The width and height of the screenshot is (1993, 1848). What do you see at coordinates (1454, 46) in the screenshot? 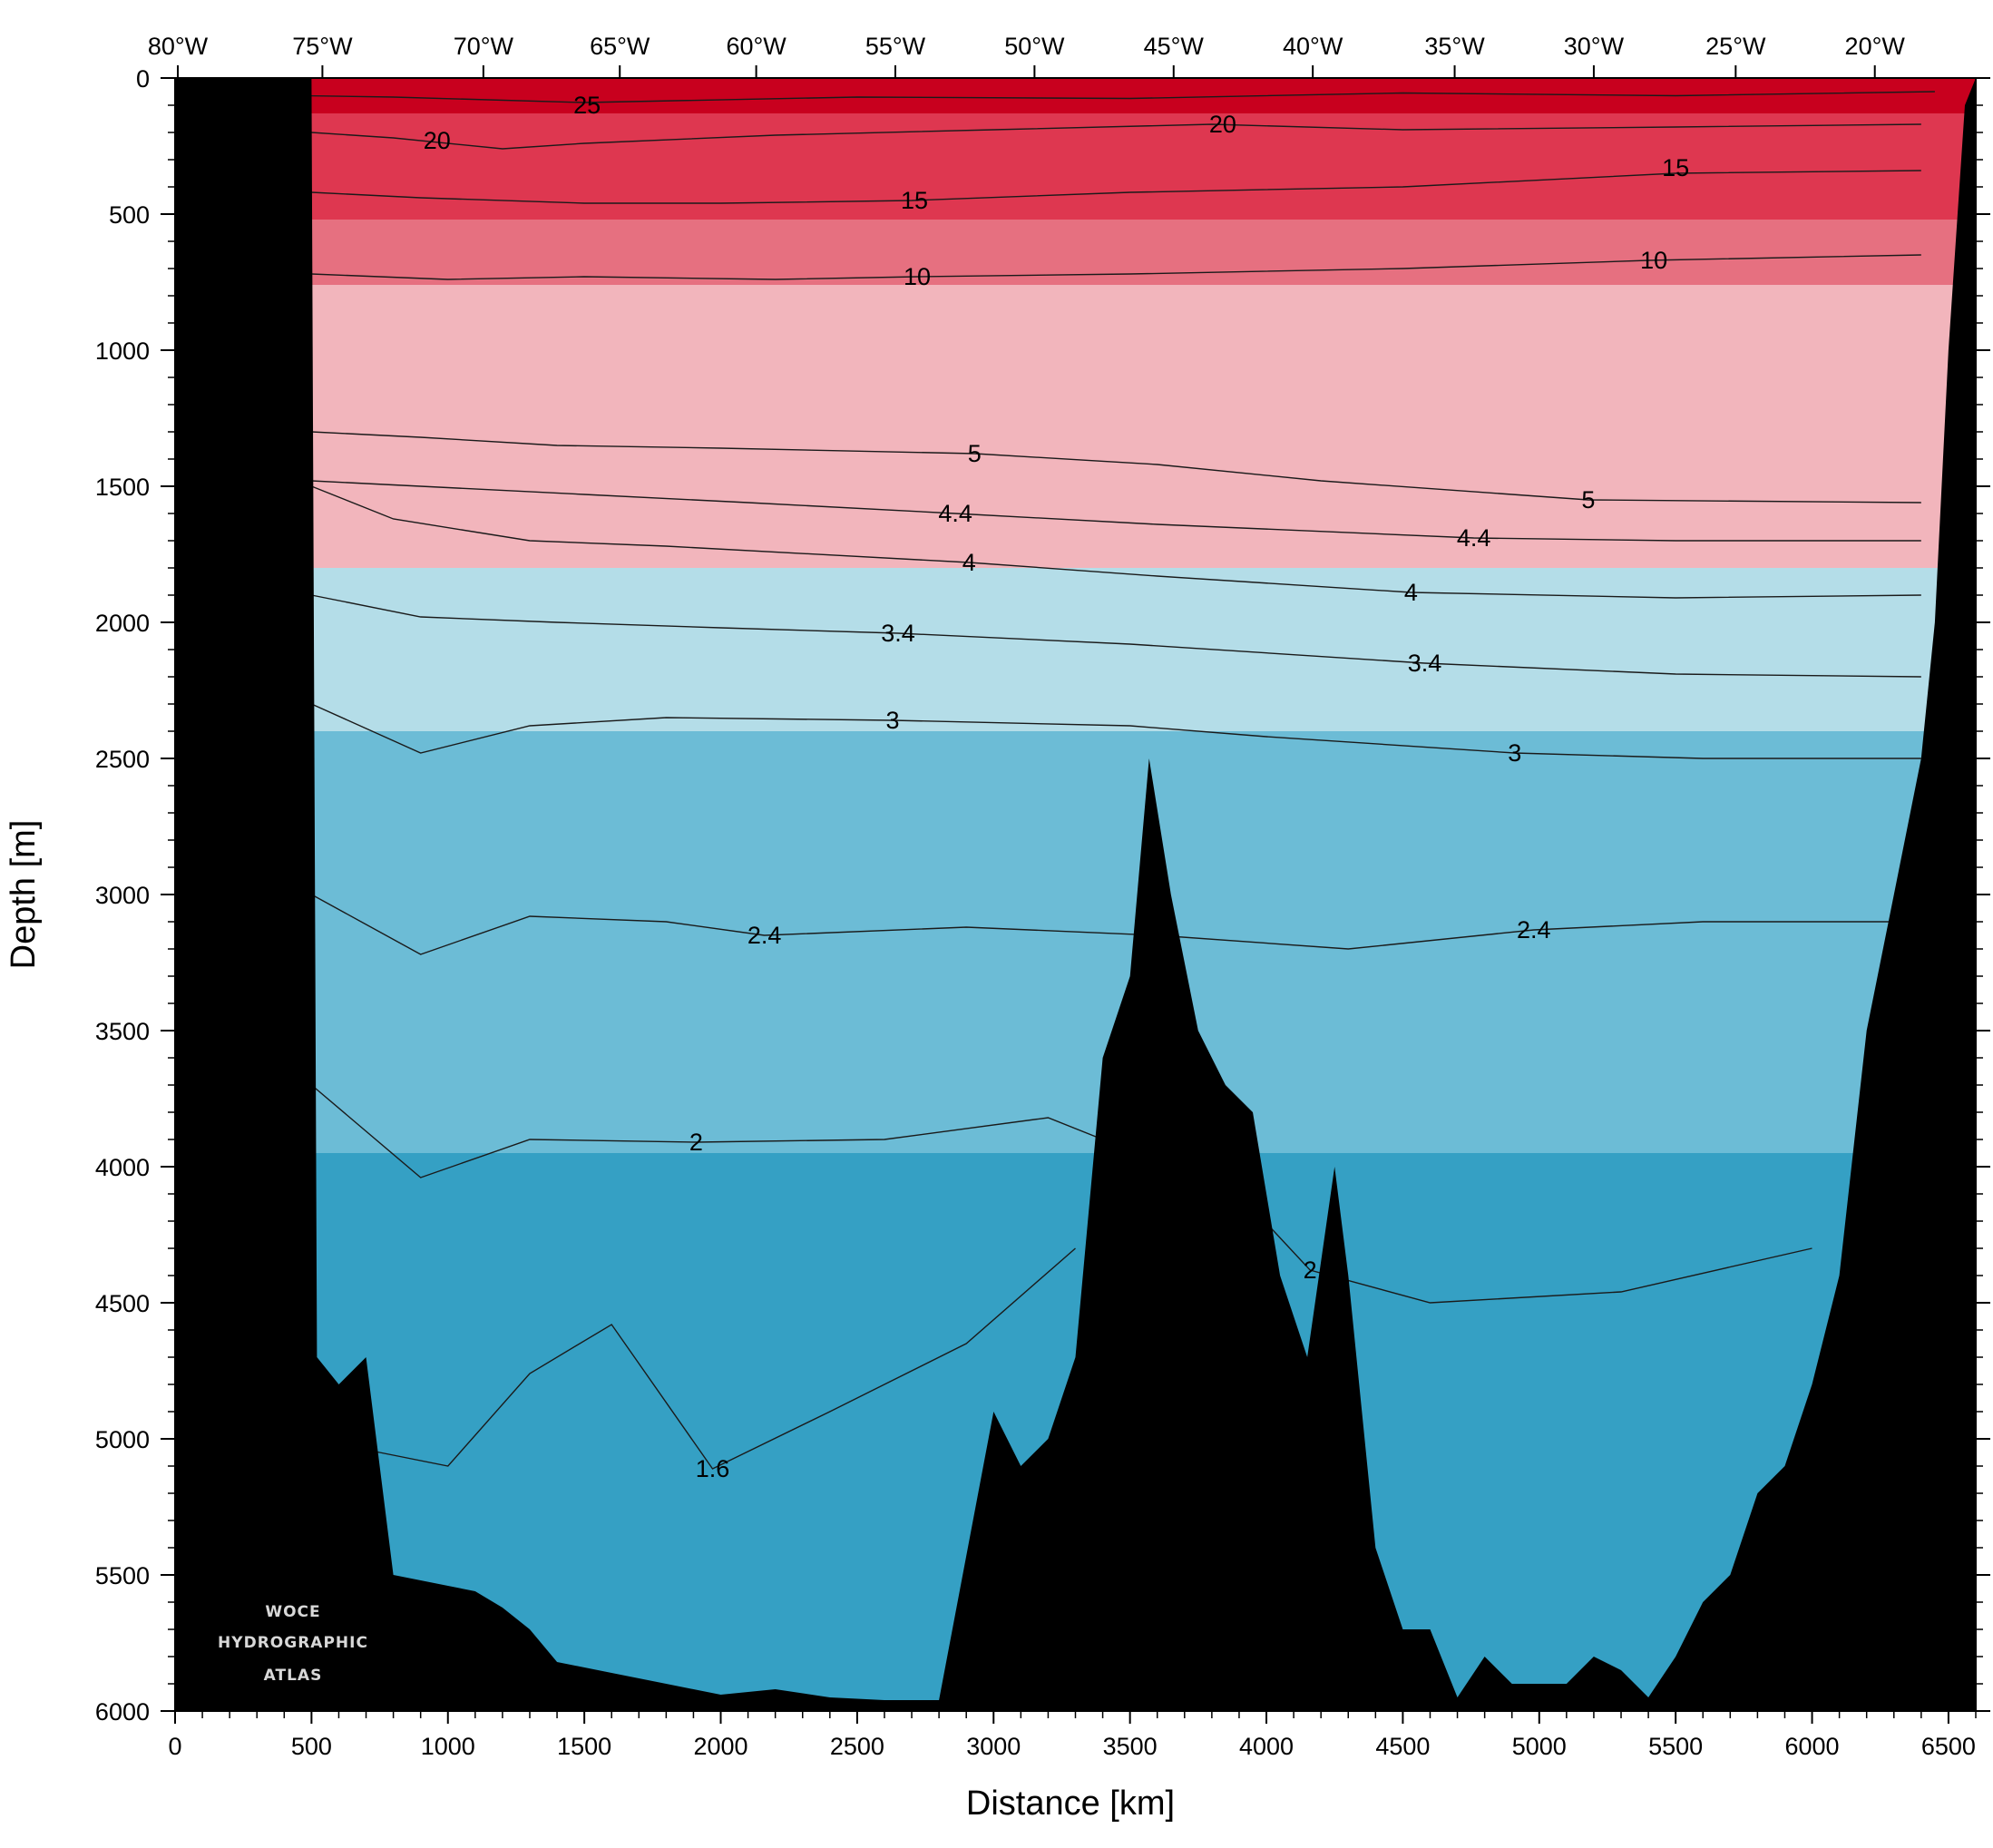
I see `longitude-tick-label: 35°W` at bounding box center [1454, 46].